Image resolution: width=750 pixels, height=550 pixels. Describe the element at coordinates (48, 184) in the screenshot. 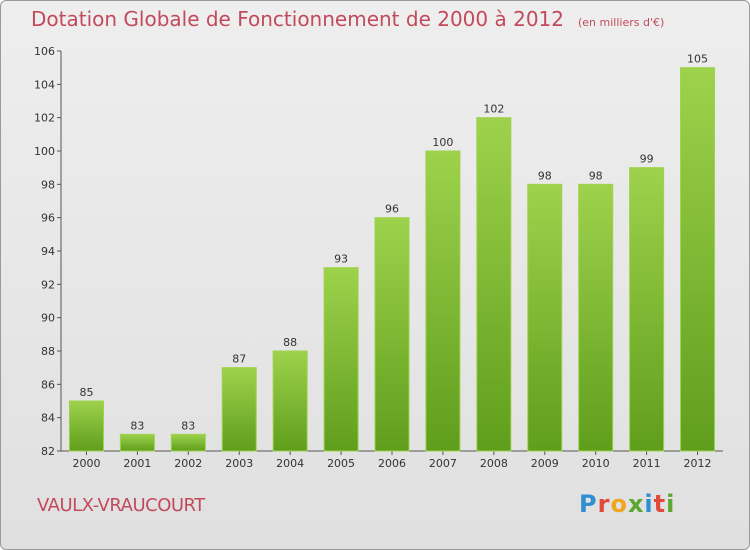

I see `y-tick-label: 98` at that location.